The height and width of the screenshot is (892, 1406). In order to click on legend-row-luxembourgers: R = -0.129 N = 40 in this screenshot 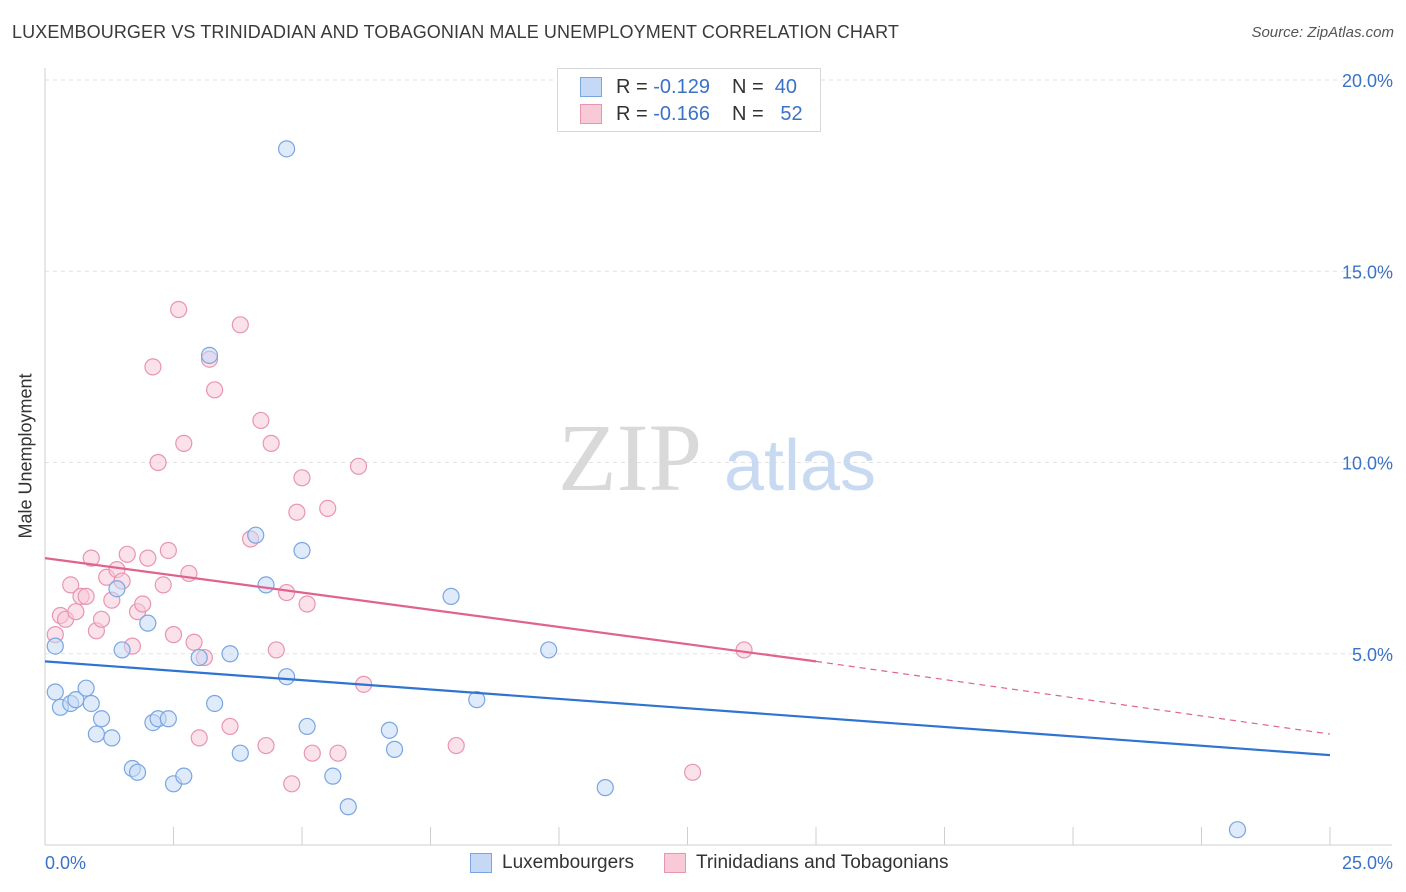, I will do `click(688, 87)`.